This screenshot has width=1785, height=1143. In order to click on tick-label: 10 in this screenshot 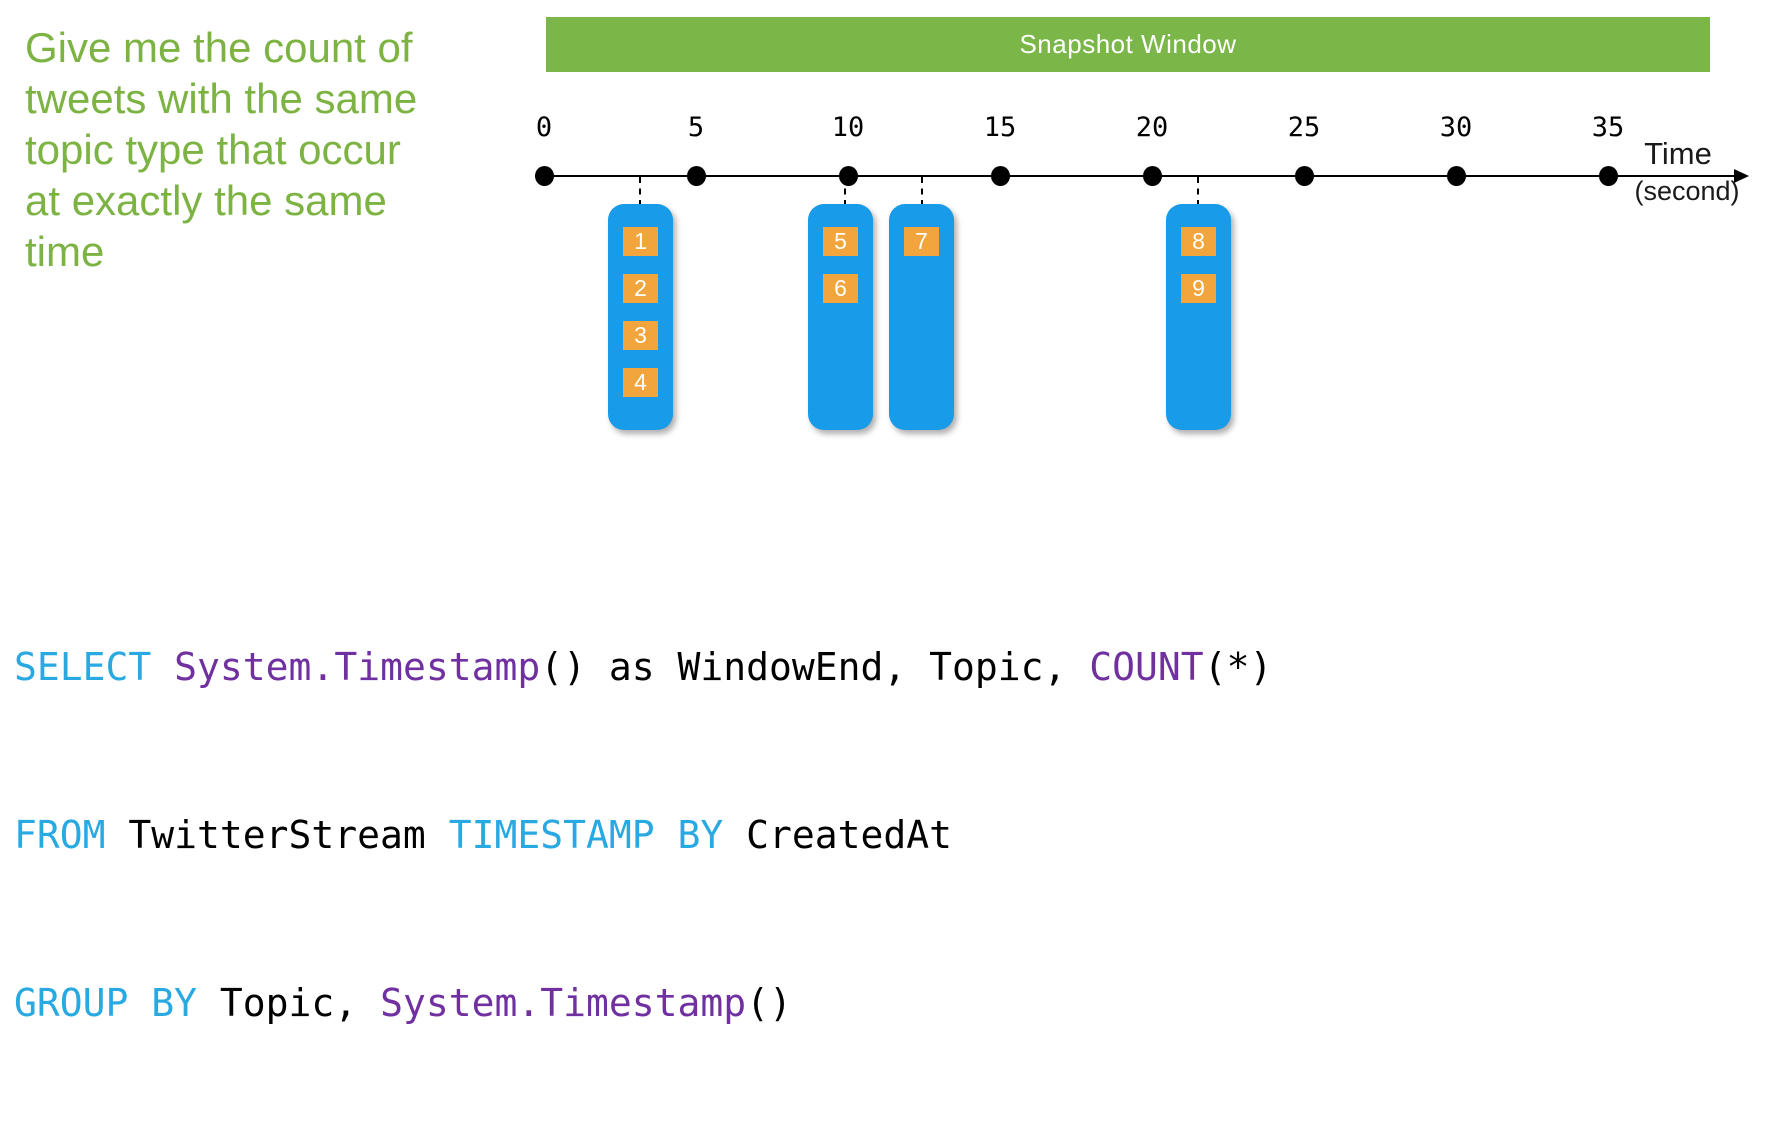, I will do `click(848, 127)`.